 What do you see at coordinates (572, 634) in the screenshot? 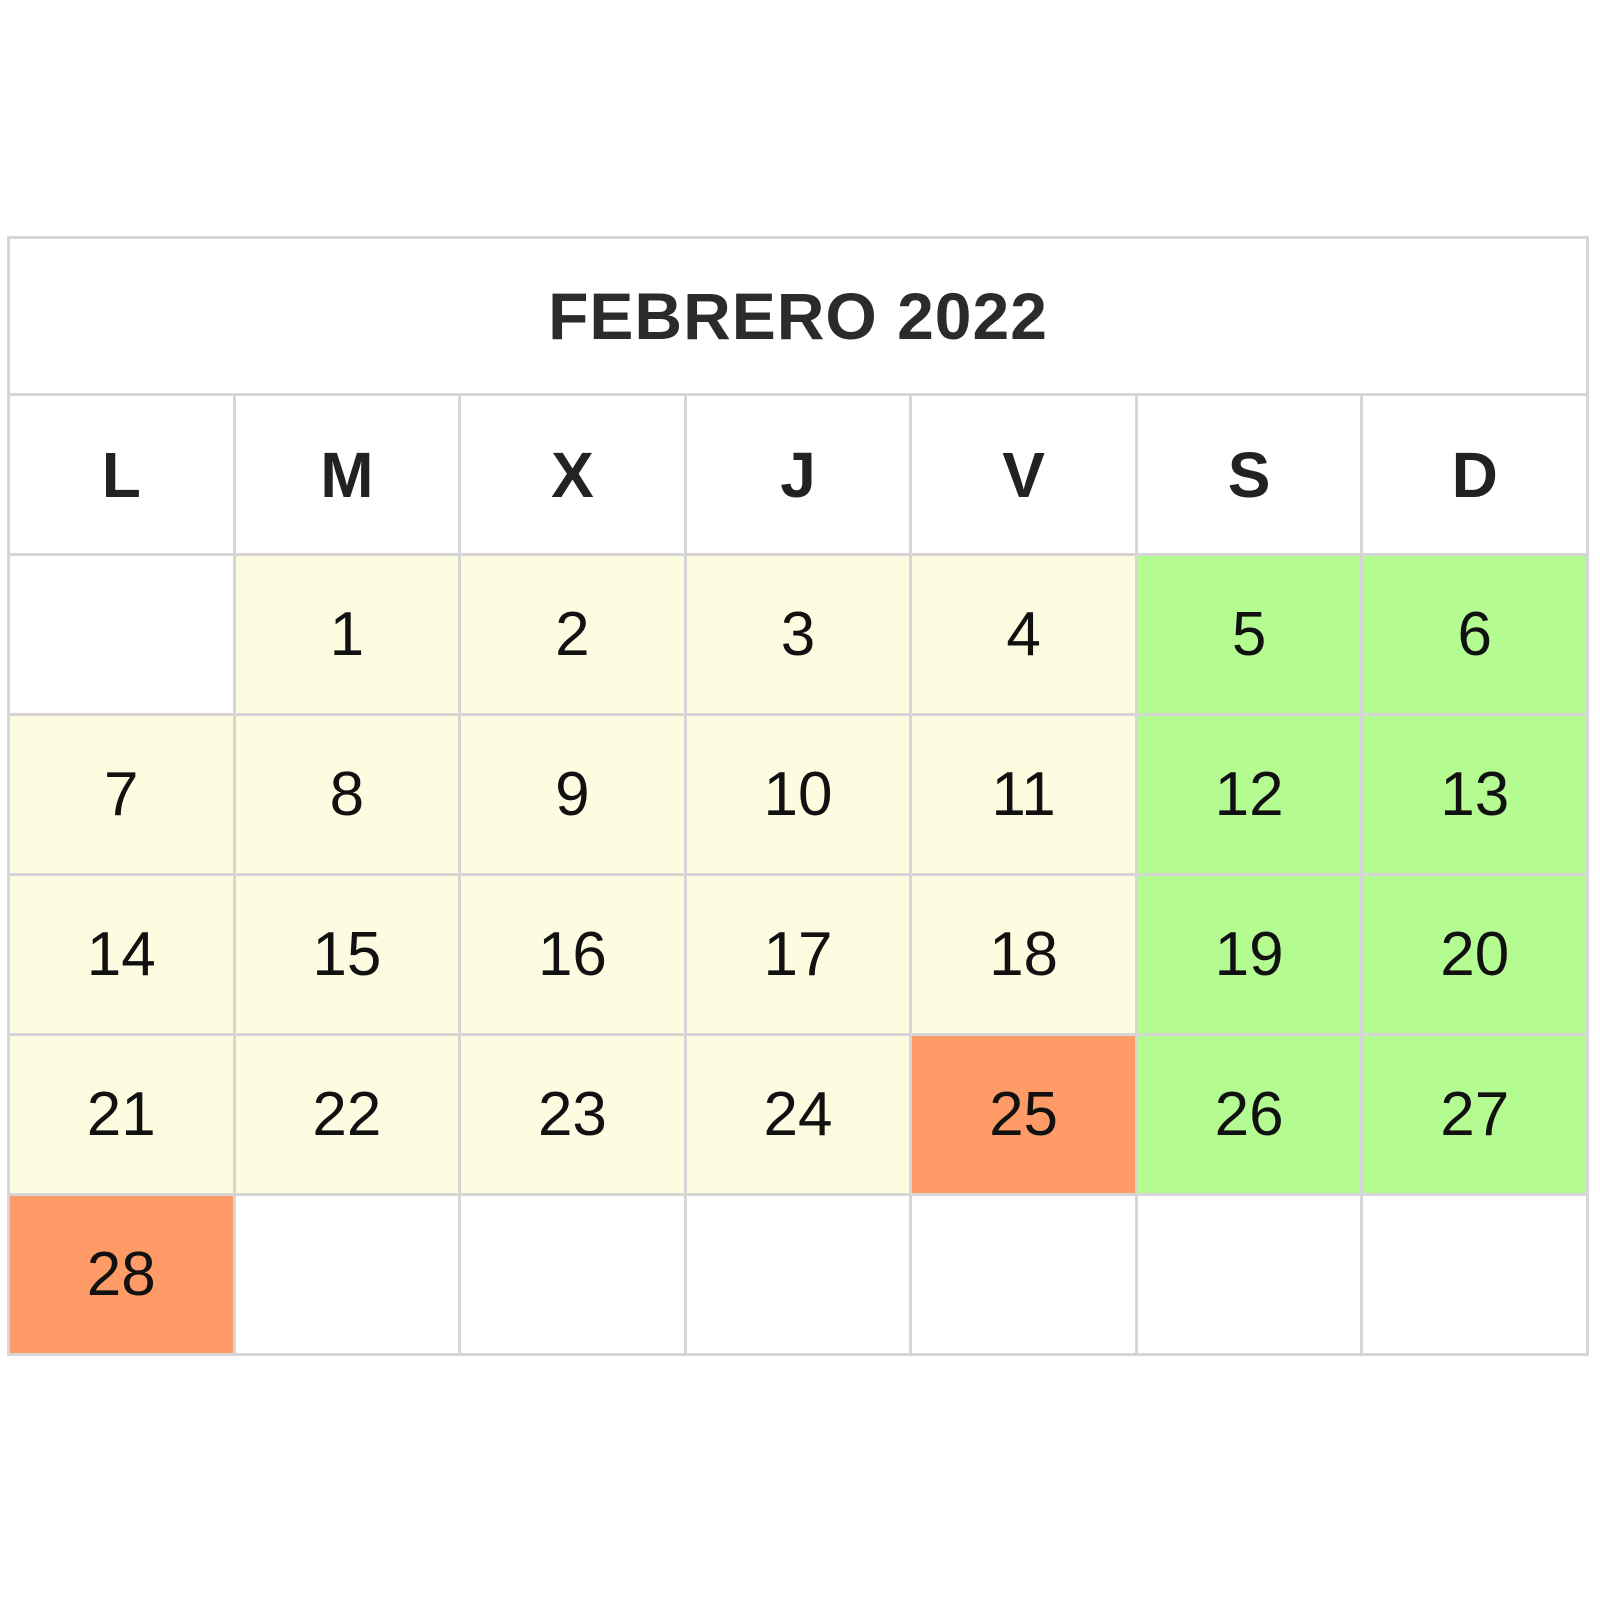
I see `day-cell-weekday: 2` at bounding box center [572, 634].